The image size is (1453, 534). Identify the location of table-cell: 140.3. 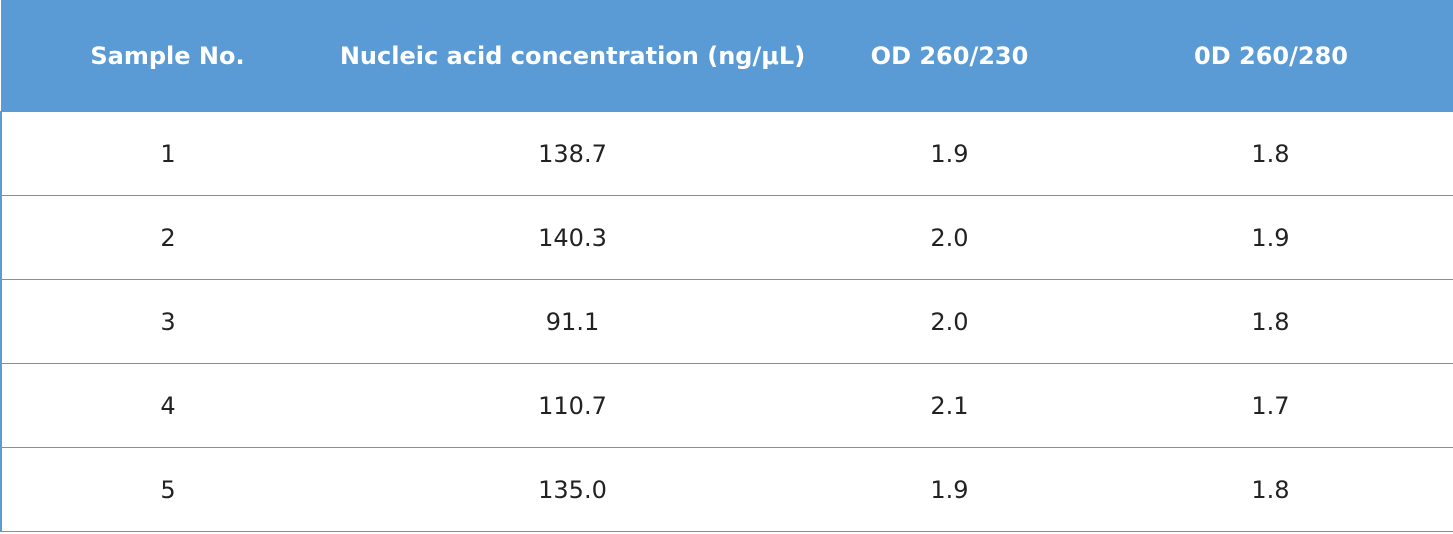
(572, 237).